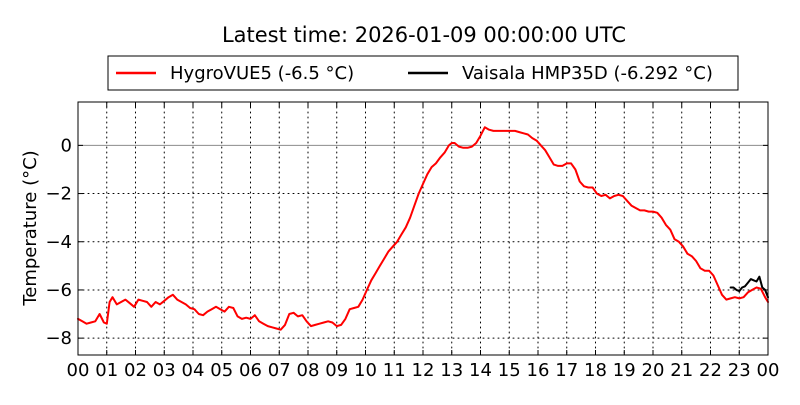 This screenshot has width=800, height=405. What do you see at coordinates (566, 370) in the screenshot?
I see `x-tick-label: 17` at bounding box center [566, 370].